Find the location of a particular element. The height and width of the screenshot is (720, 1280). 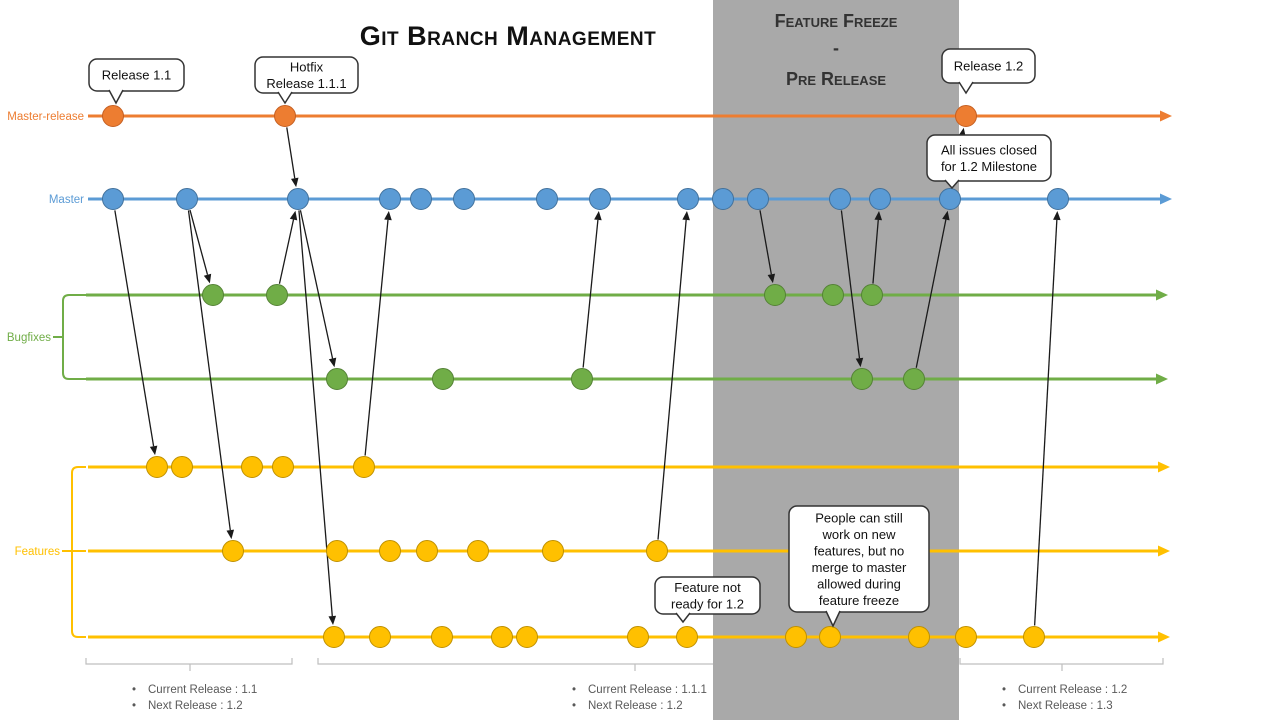

callout-tail-feature-not-ready is located at coordinates (683, 618).